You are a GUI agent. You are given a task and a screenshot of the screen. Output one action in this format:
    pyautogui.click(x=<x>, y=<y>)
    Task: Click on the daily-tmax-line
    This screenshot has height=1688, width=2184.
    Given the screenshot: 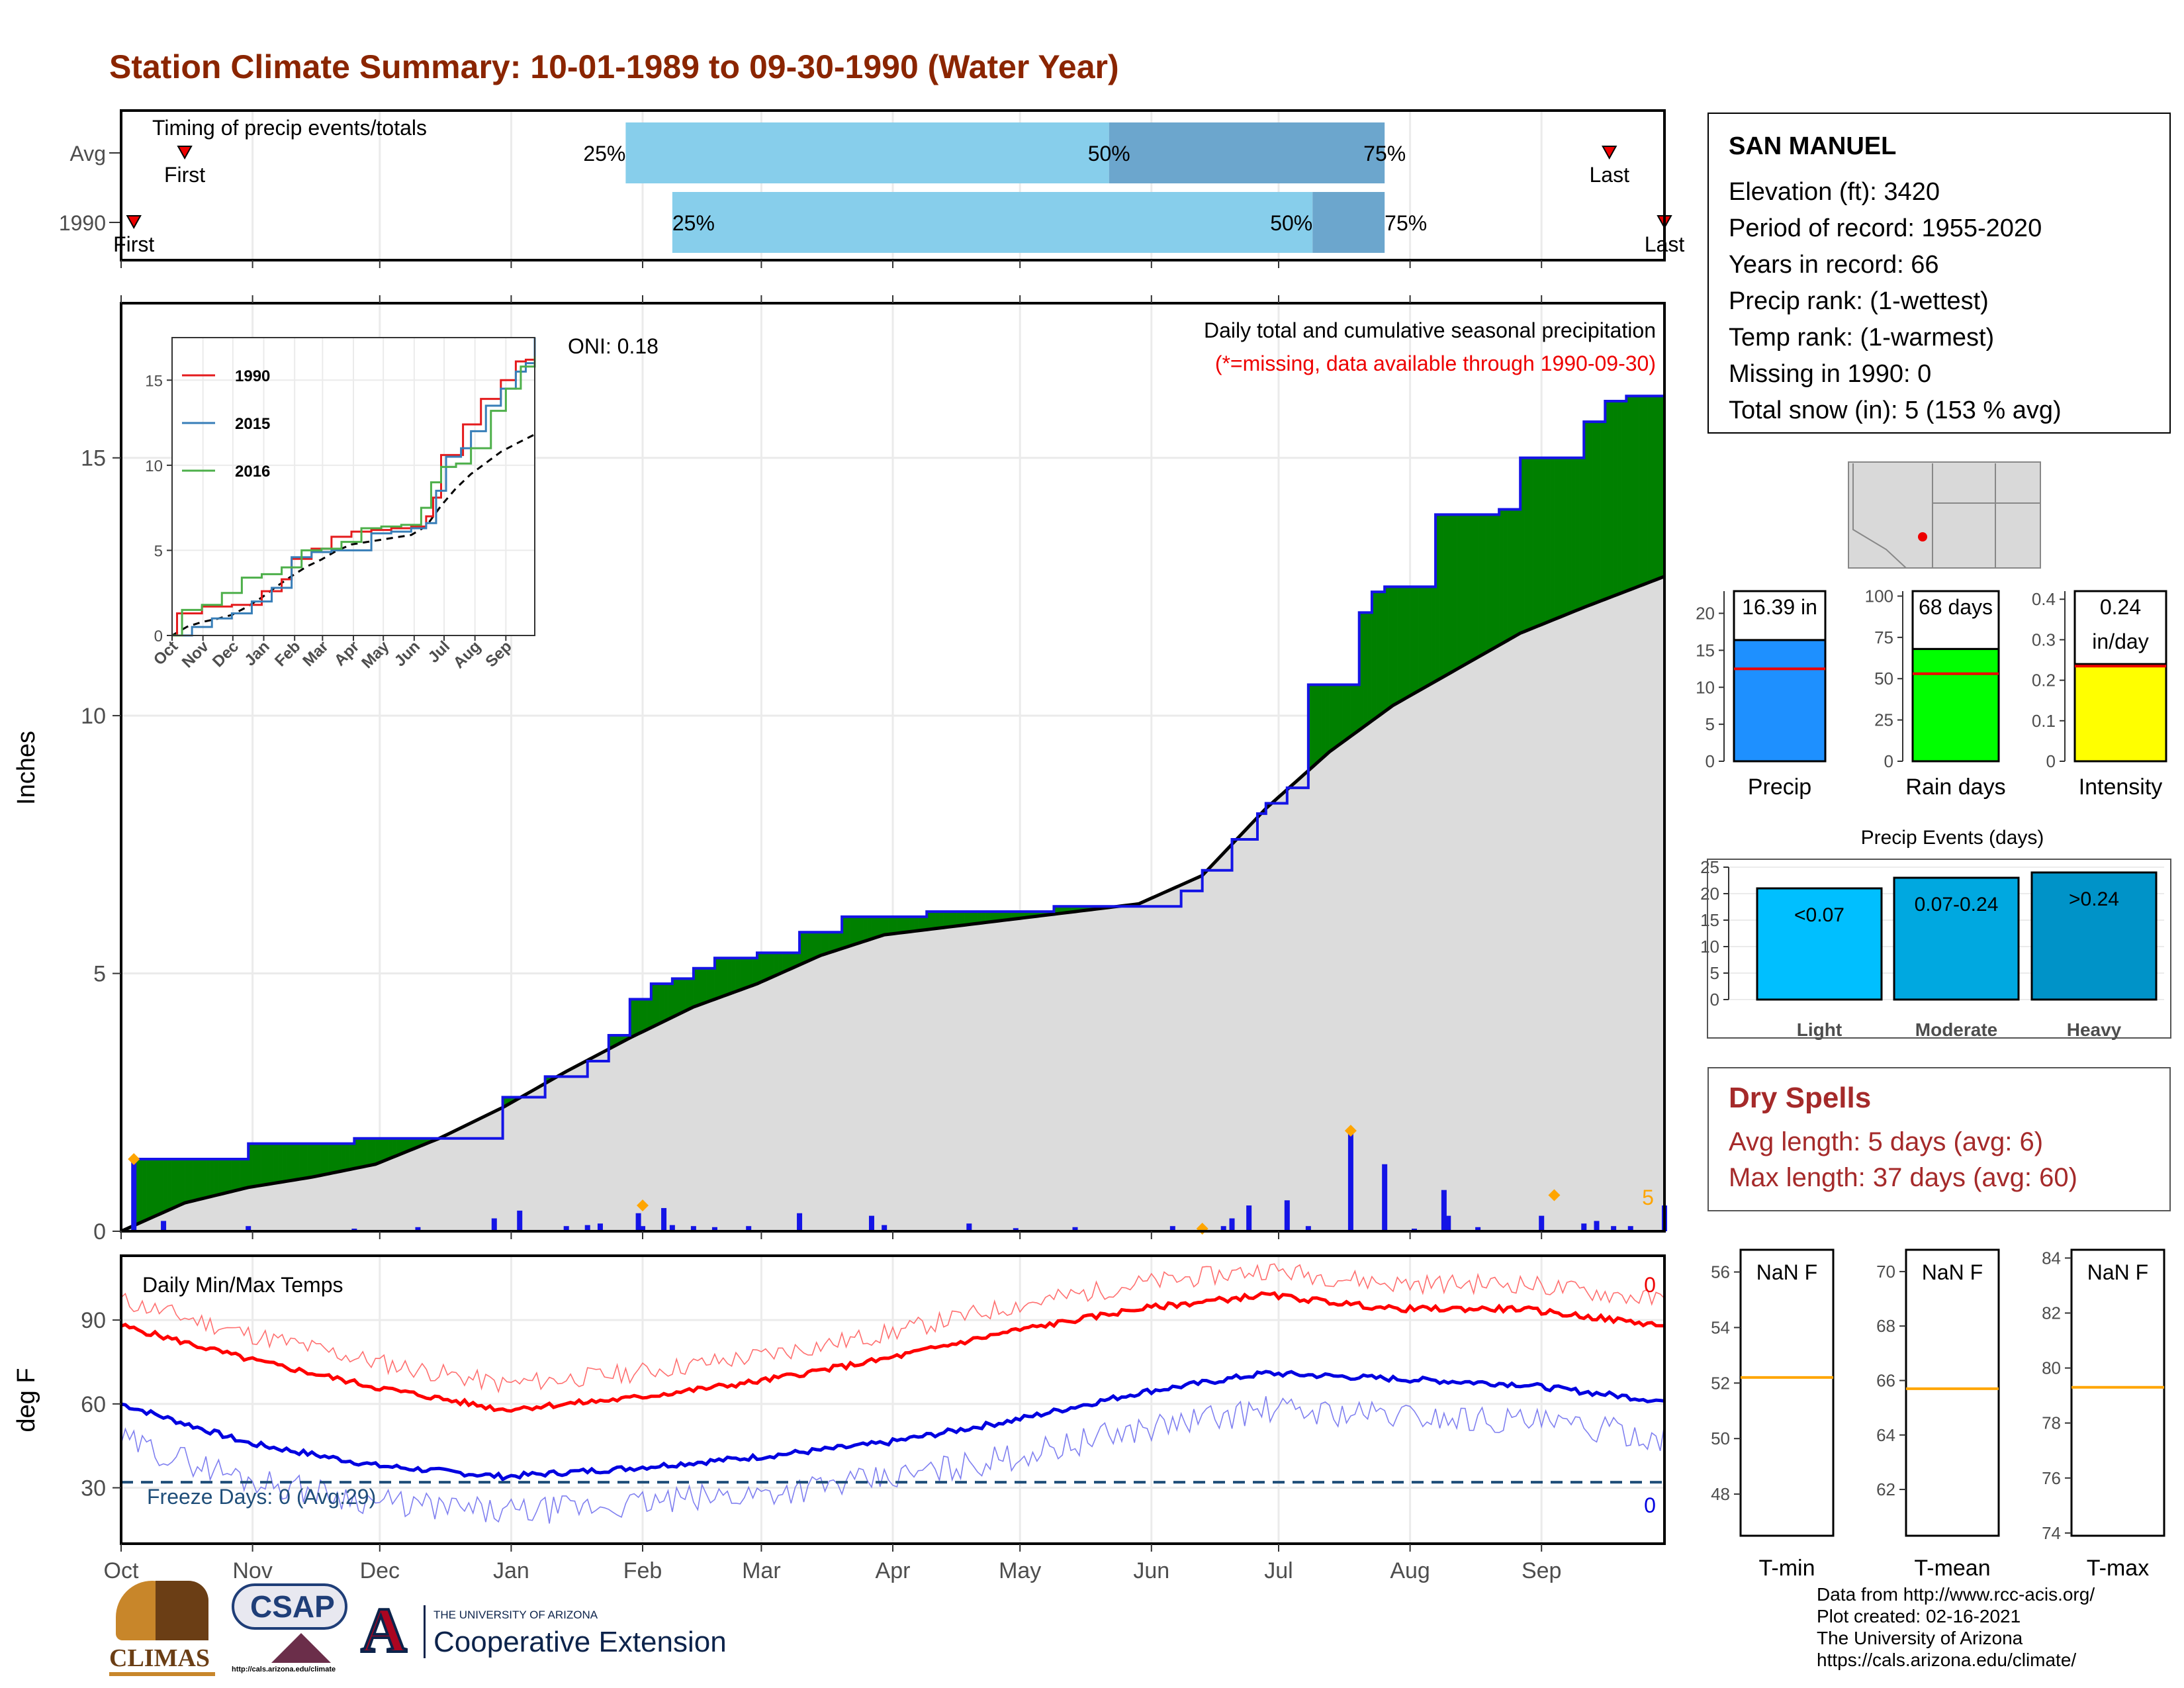 What is the action you would take?
    pyautogui.click(x=893, y=1328)
    